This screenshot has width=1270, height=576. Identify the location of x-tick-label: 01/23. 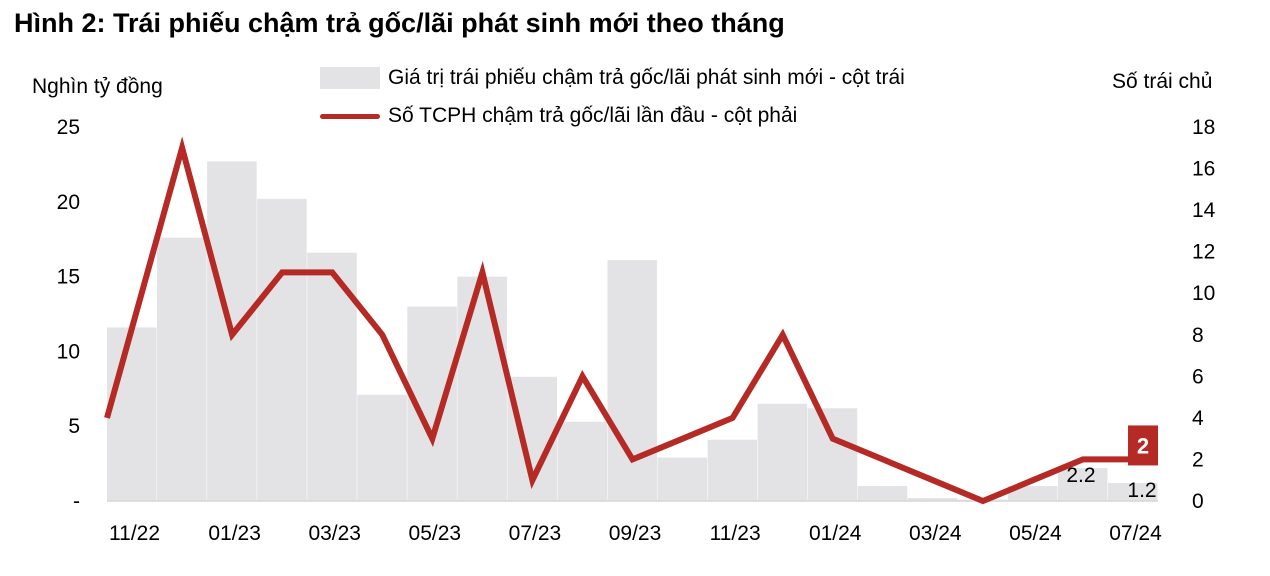
(234, 533).